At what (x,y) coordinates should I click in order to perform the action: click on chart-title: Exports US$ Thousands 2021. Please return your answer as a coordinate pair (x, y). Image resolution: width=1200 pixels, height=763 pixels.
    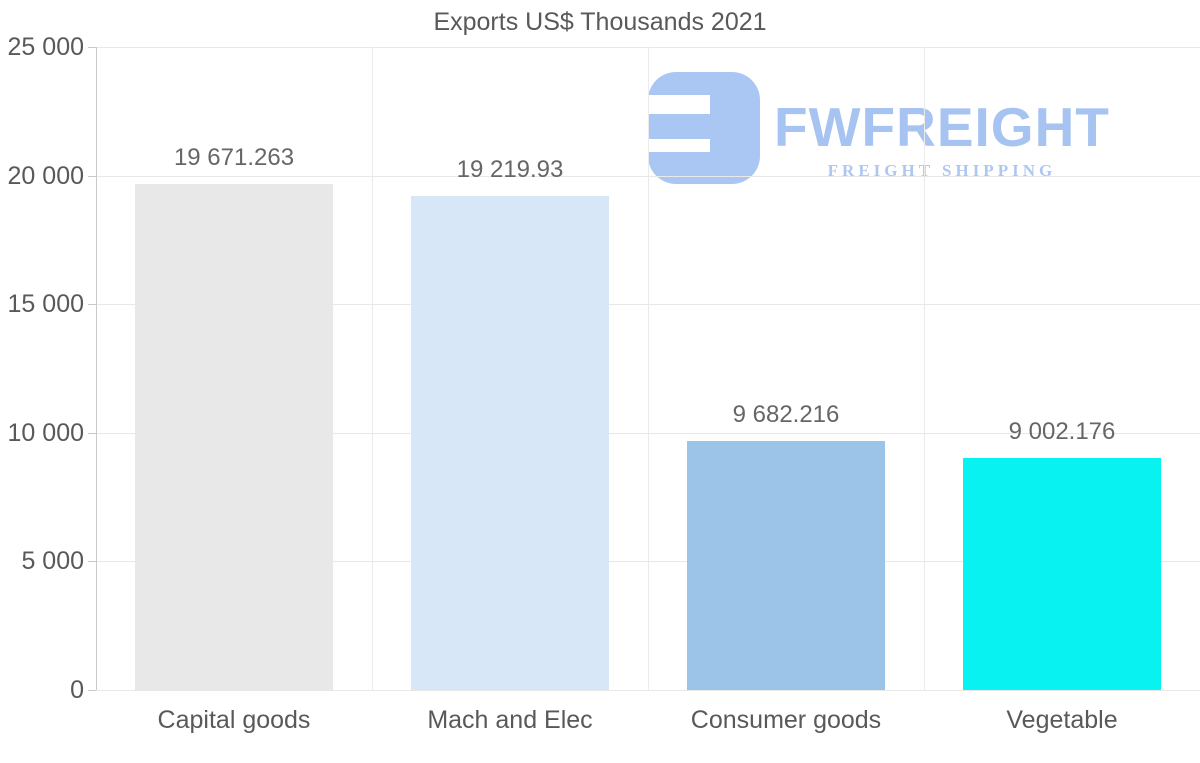
    Looking at the image, I should click on (600, 22).